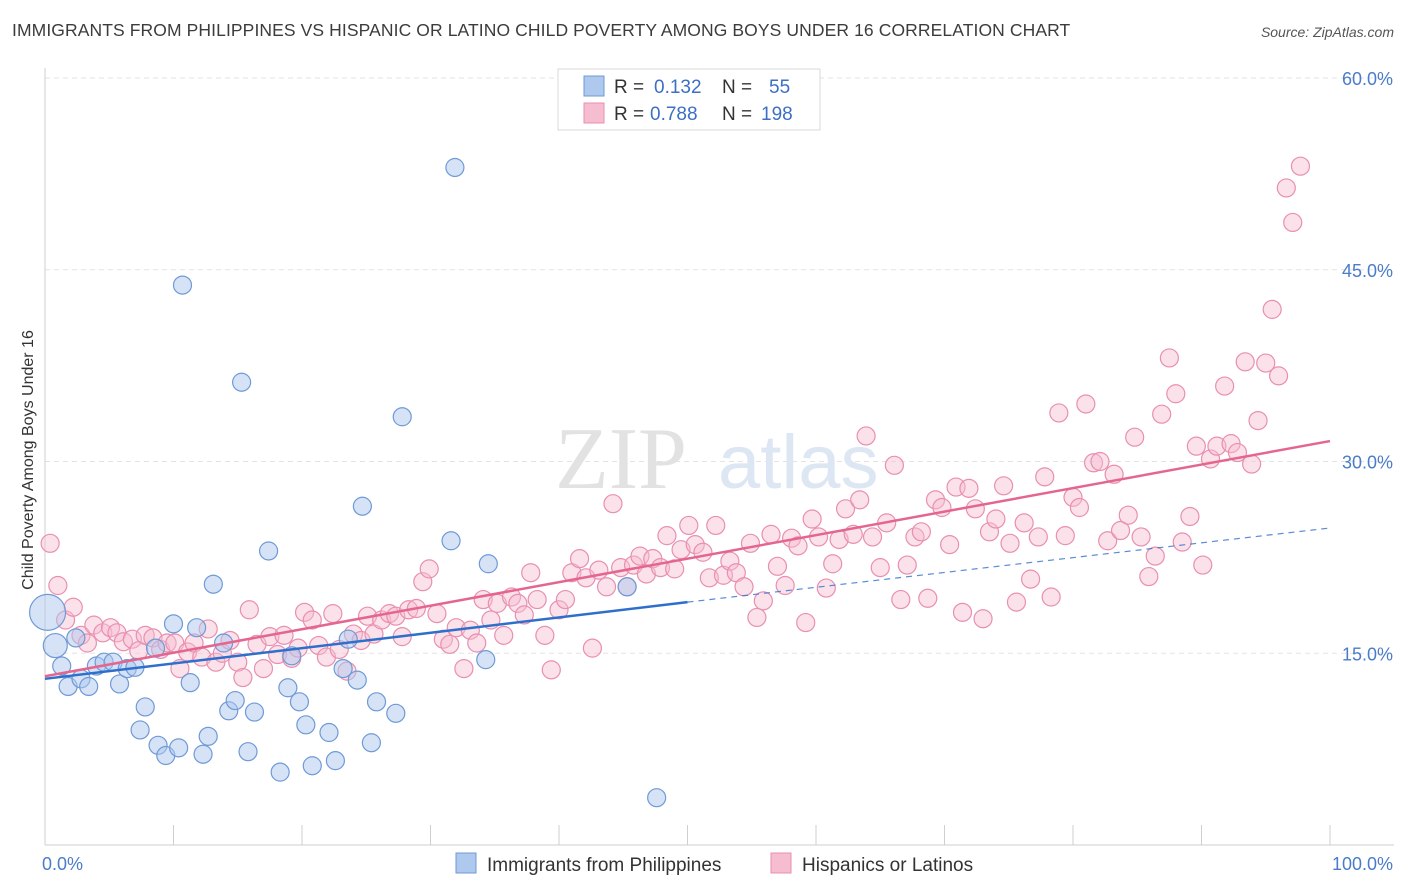  I want to click on legend-r-value-1: 0.132, so click(678, 87).